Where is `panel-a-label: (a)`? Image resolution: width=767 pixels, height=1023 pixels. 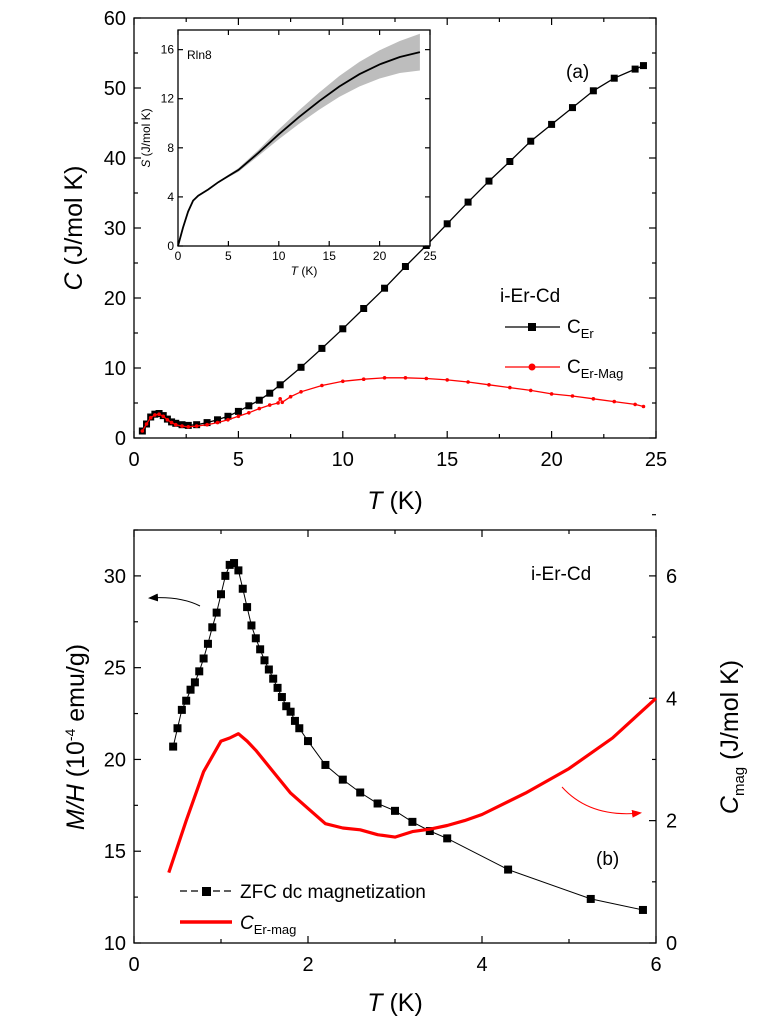
panel-a-label: (a) is located at coordinates (577, 72).